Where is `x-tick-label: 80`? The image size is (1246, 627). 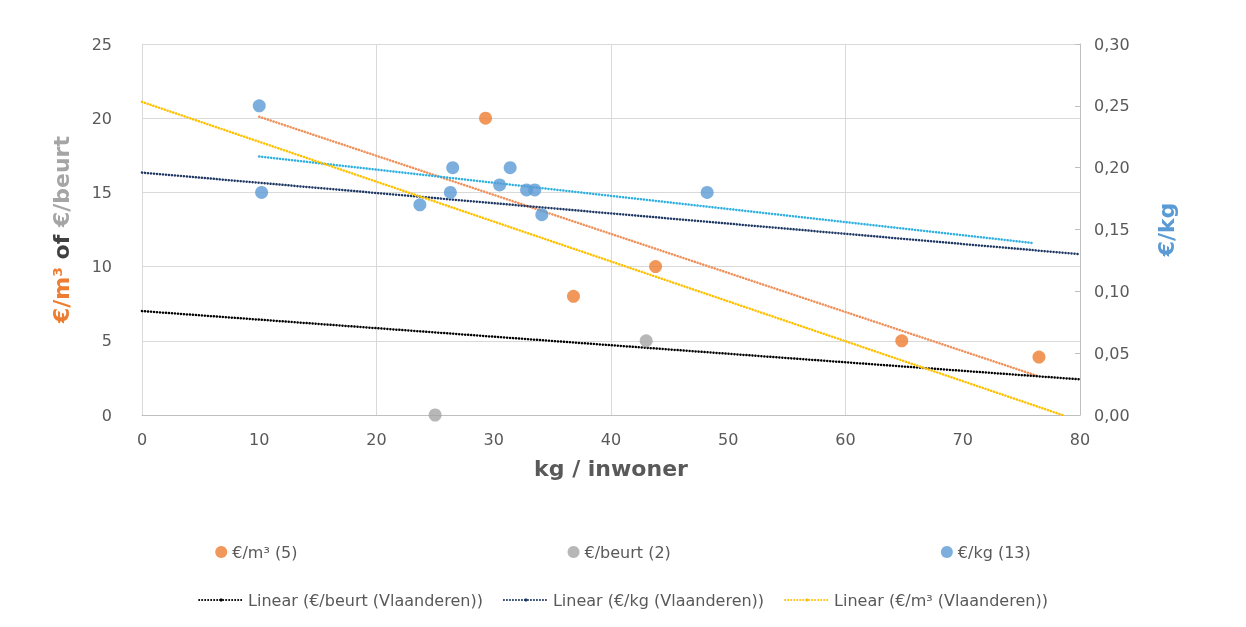
x-tick-label: 80 is located at coordinates (1080, 439).